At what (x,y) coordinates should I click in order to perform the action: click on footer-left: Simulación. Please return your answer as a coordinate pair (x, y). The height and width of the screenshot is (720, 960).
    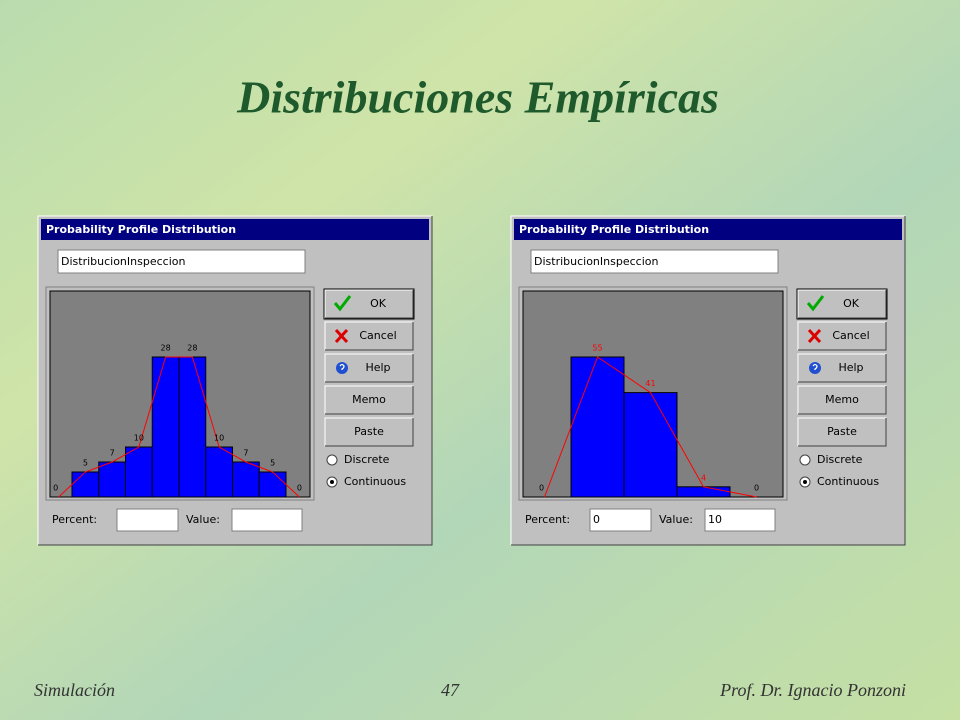
    Looking at the image, I should click on (74, 690).